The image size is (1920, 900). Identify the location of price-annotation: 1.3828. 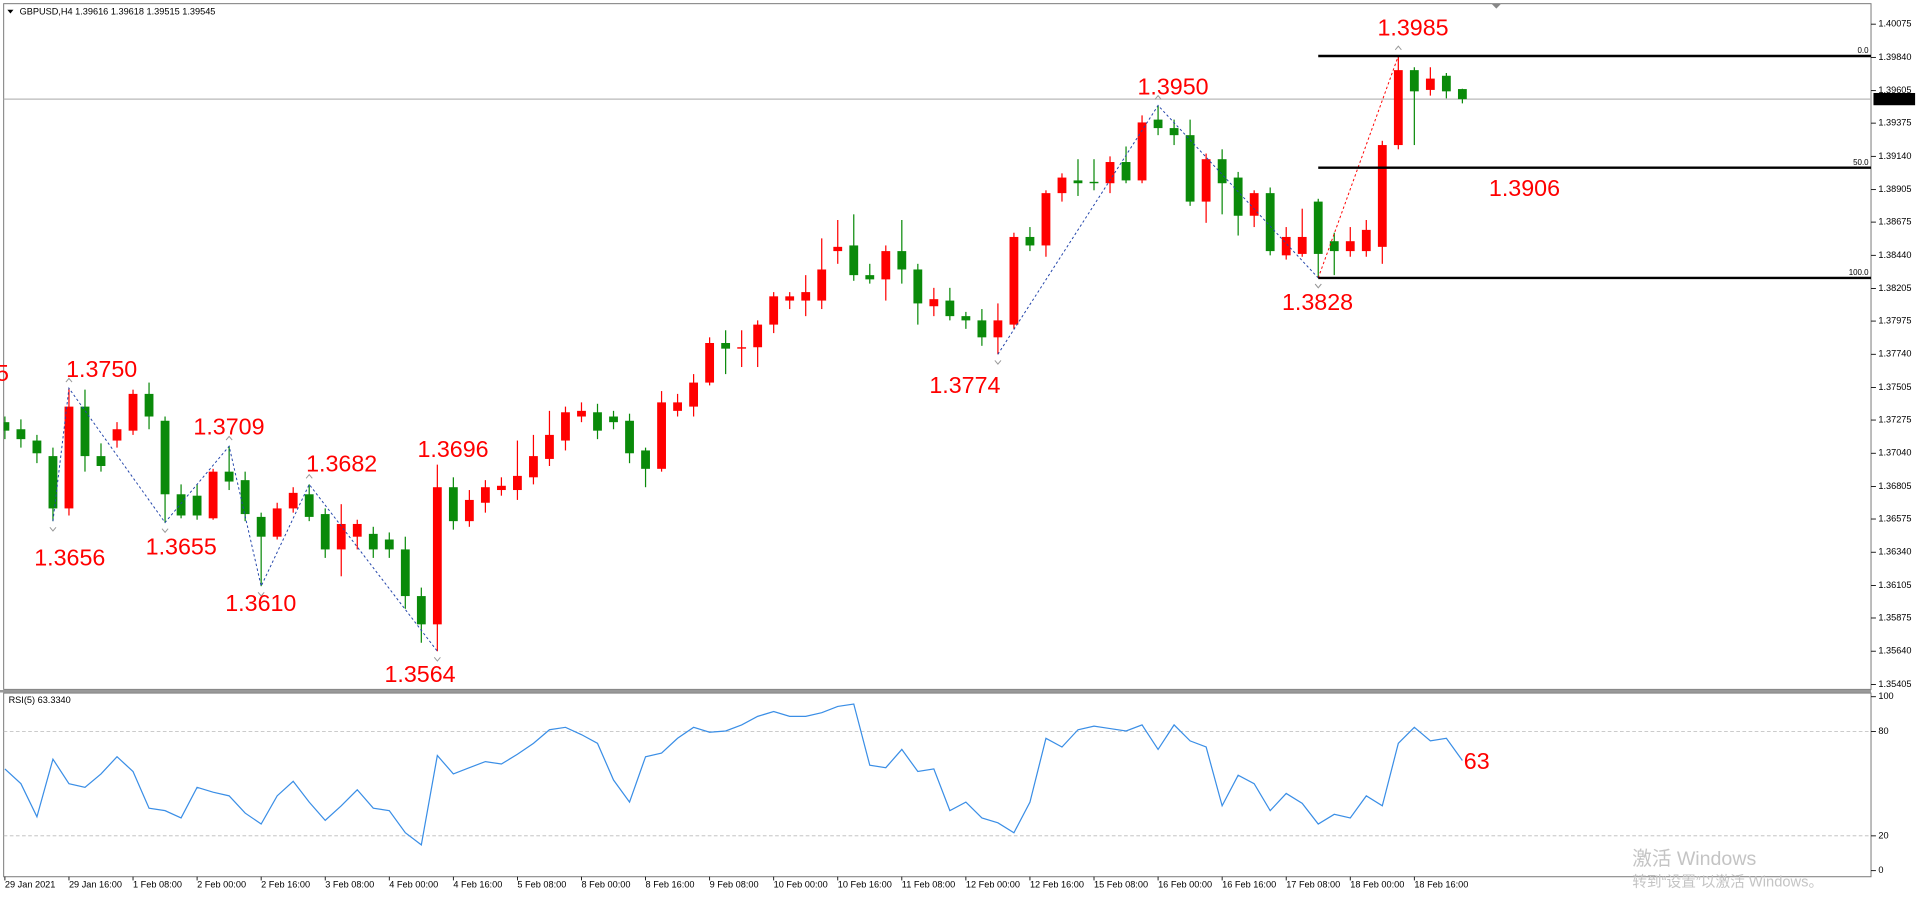
(1317, 302).